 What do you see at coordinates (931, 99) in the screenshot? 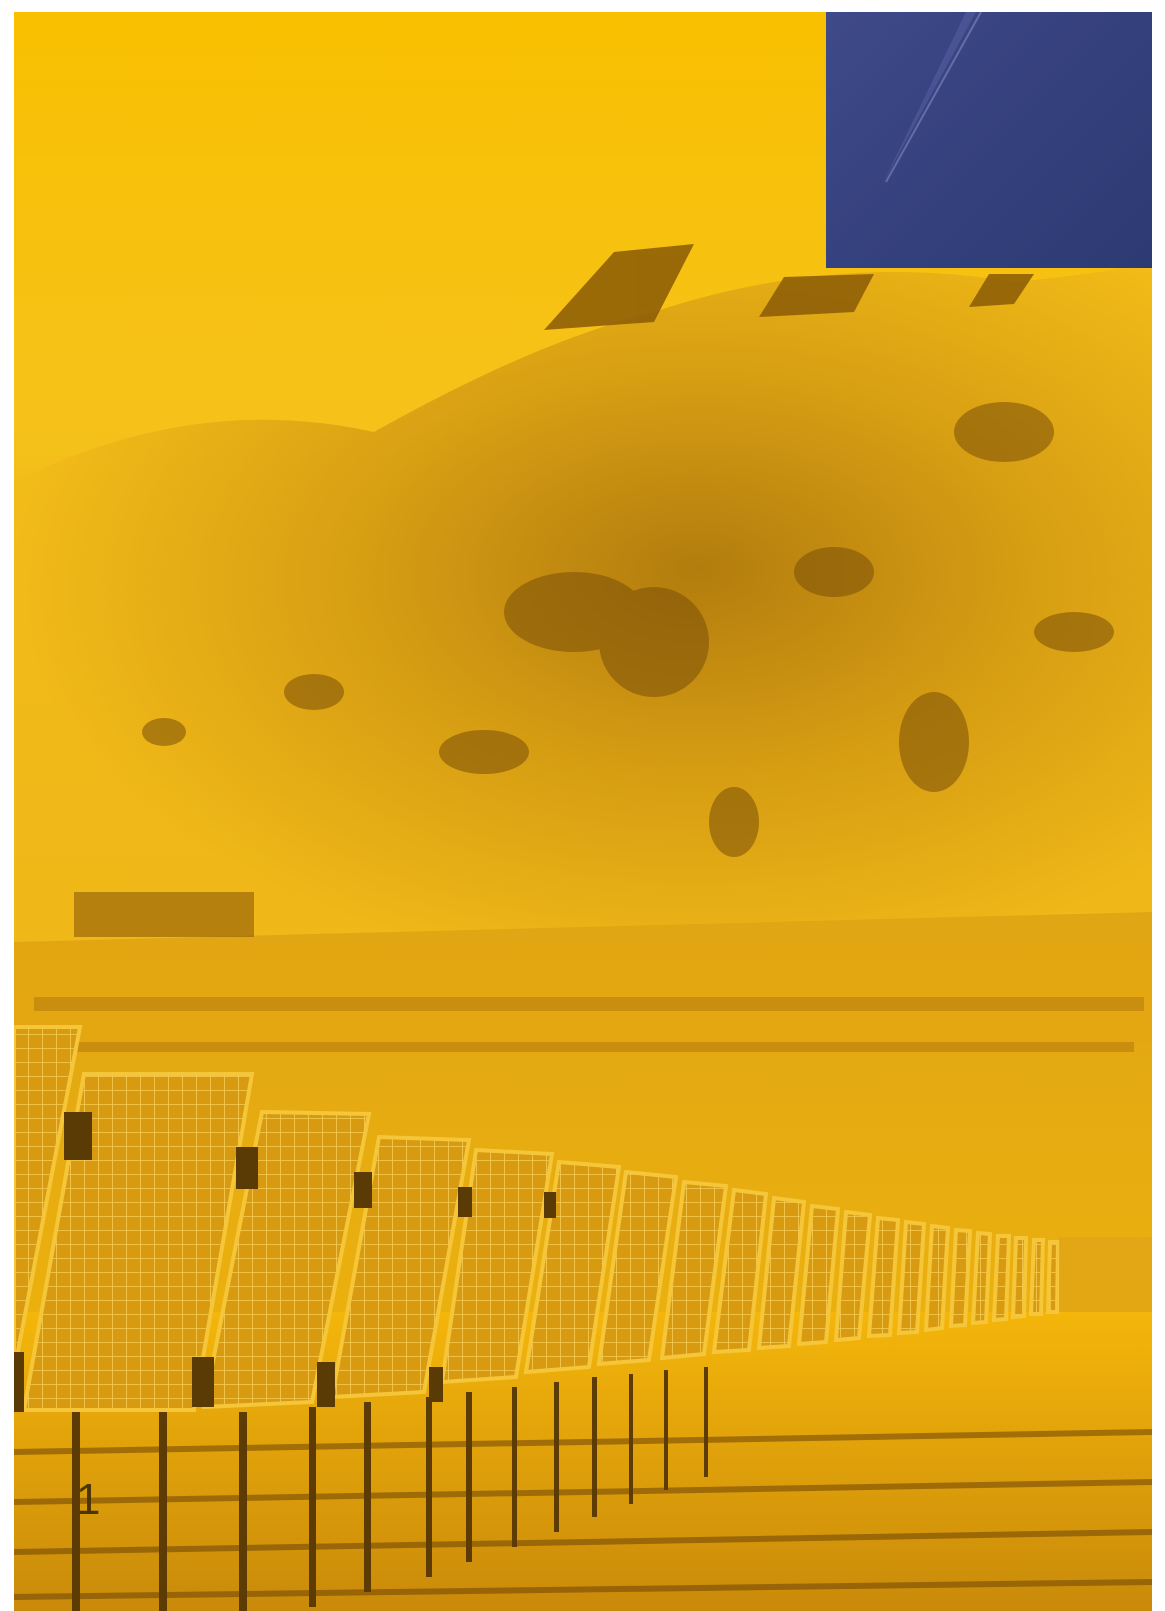
I see `swoosh-graphic` at bounding box center [931, 99].